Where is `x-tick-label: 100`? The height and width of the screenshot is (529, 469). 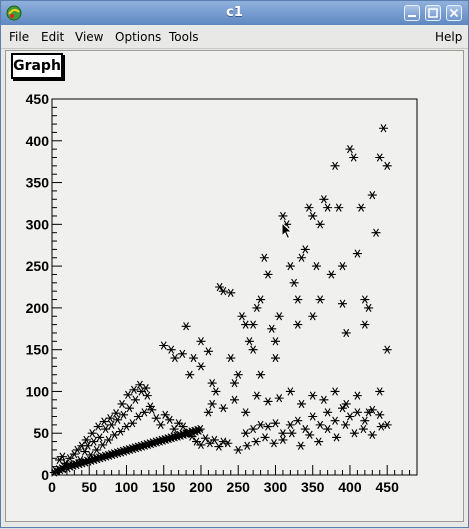
x-tick-label: 100 is located at coordinates (127, 487).